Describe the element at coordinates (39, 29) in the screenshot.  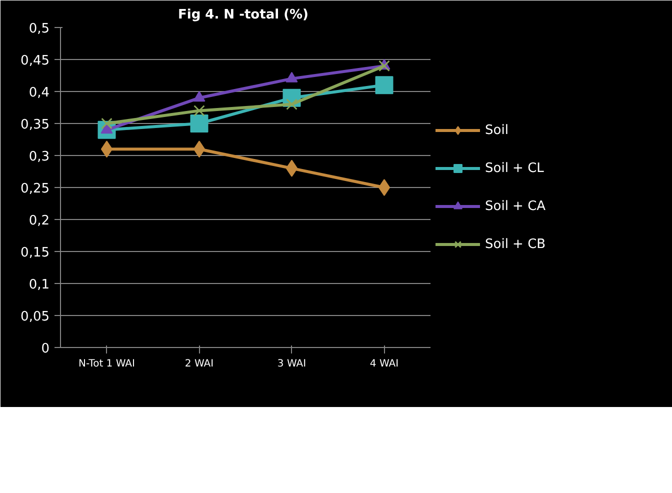
I see `y-tick-label: 0,5` at that location.